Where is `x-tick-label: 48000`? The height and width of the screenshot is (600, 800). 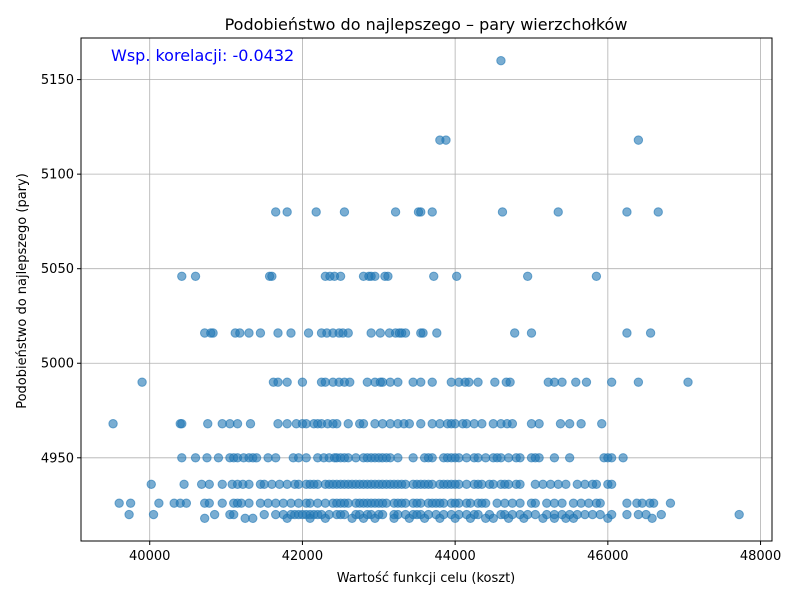 x-tick-label: 48000 is located at coordinates (760, 556).